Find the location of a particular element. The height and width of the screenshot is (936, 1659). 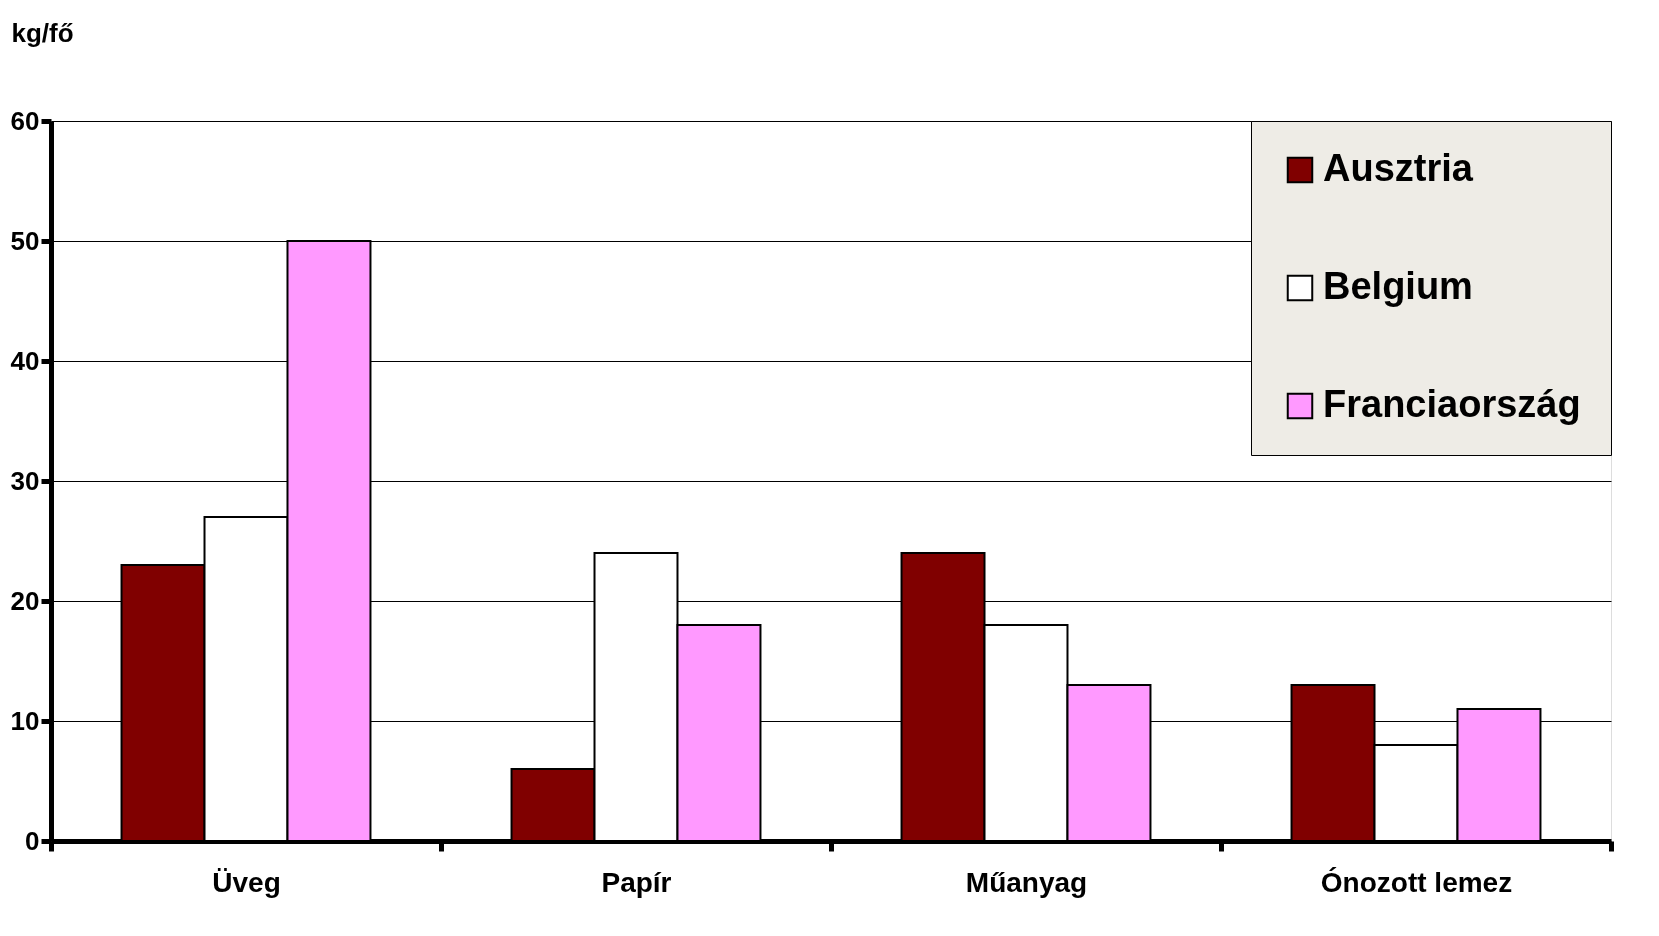

x-tick-label: Üveg is located at coordinates (246, 882).